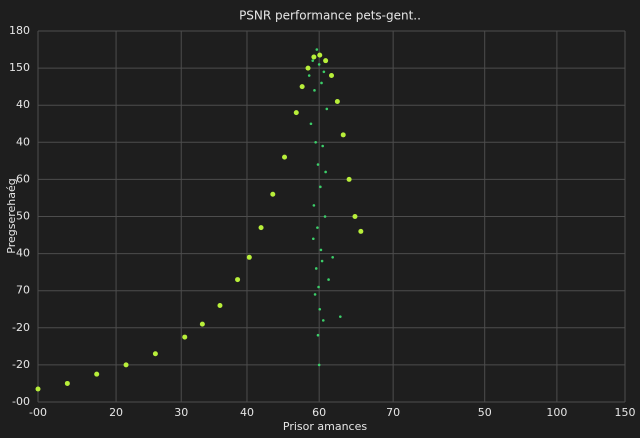  I want to click on y-tick-label: 60, so click(23, 178).